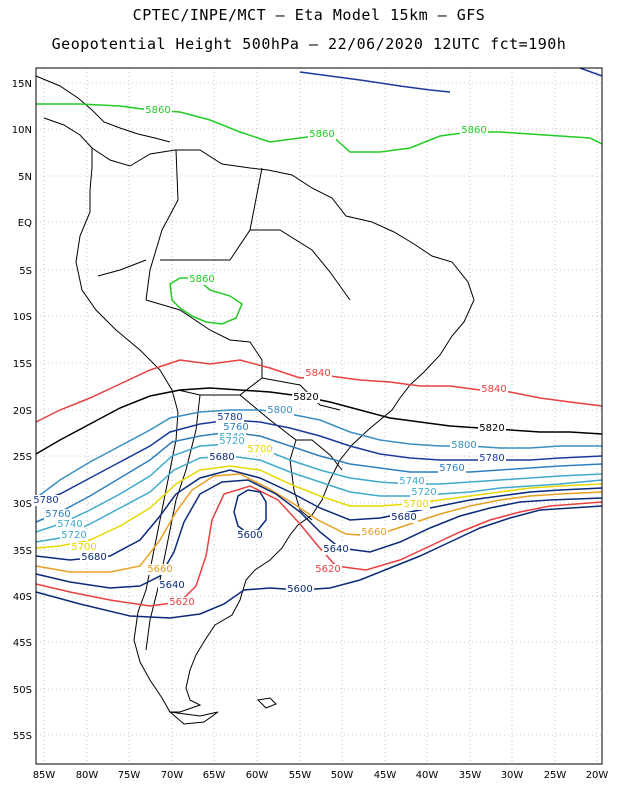 This screenshot has width=618, height=800. What do you see at coordinates (300, 775) in the screenshot?
I see `lon-label: 55W` at bounding box center [300, 775].